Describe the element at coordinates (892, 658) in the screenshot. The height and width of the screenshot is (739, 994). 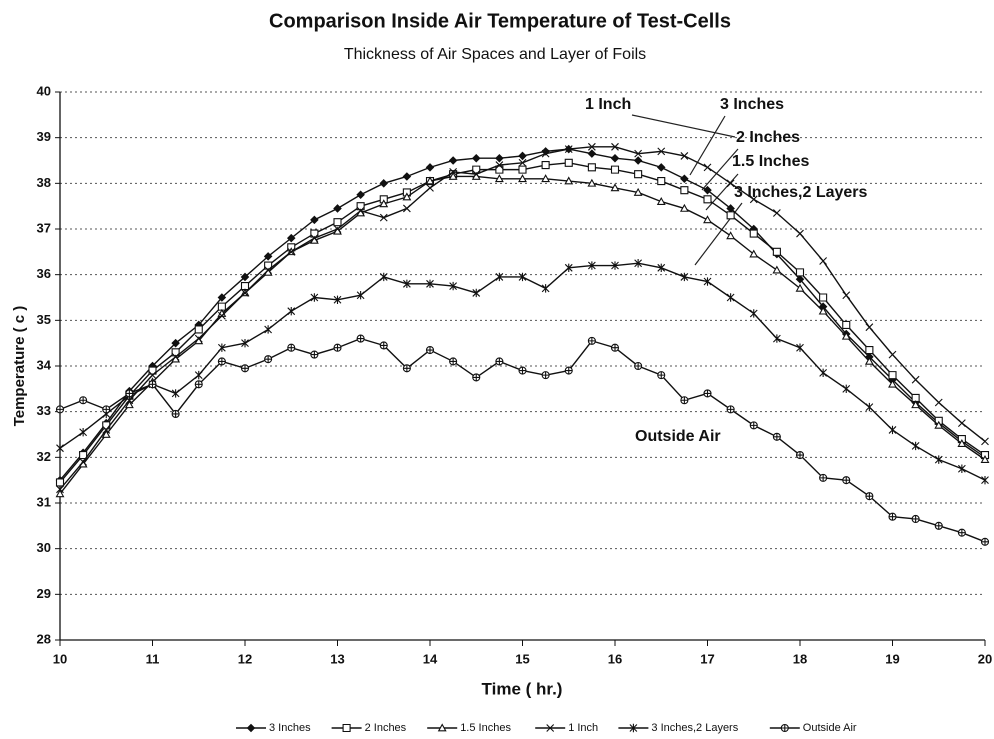
I see `x-tick-label: 19` at that location.